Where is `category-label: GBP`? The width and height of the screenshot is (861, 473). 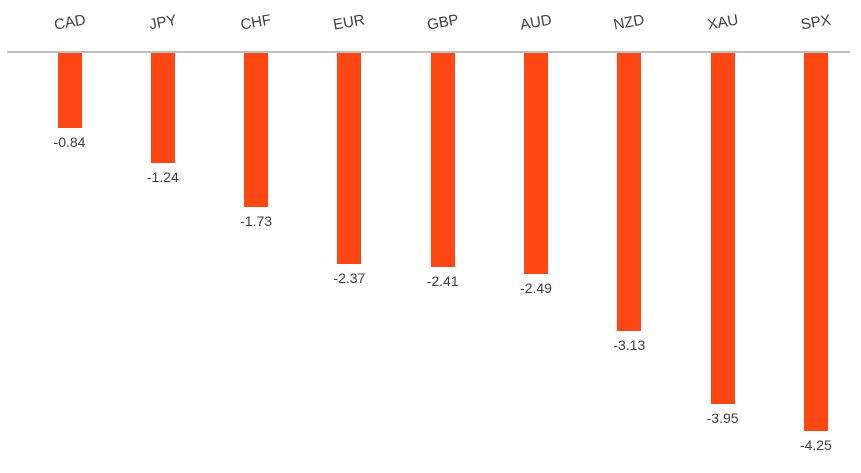 category-label: GBP is located at coordinates (442, 22).